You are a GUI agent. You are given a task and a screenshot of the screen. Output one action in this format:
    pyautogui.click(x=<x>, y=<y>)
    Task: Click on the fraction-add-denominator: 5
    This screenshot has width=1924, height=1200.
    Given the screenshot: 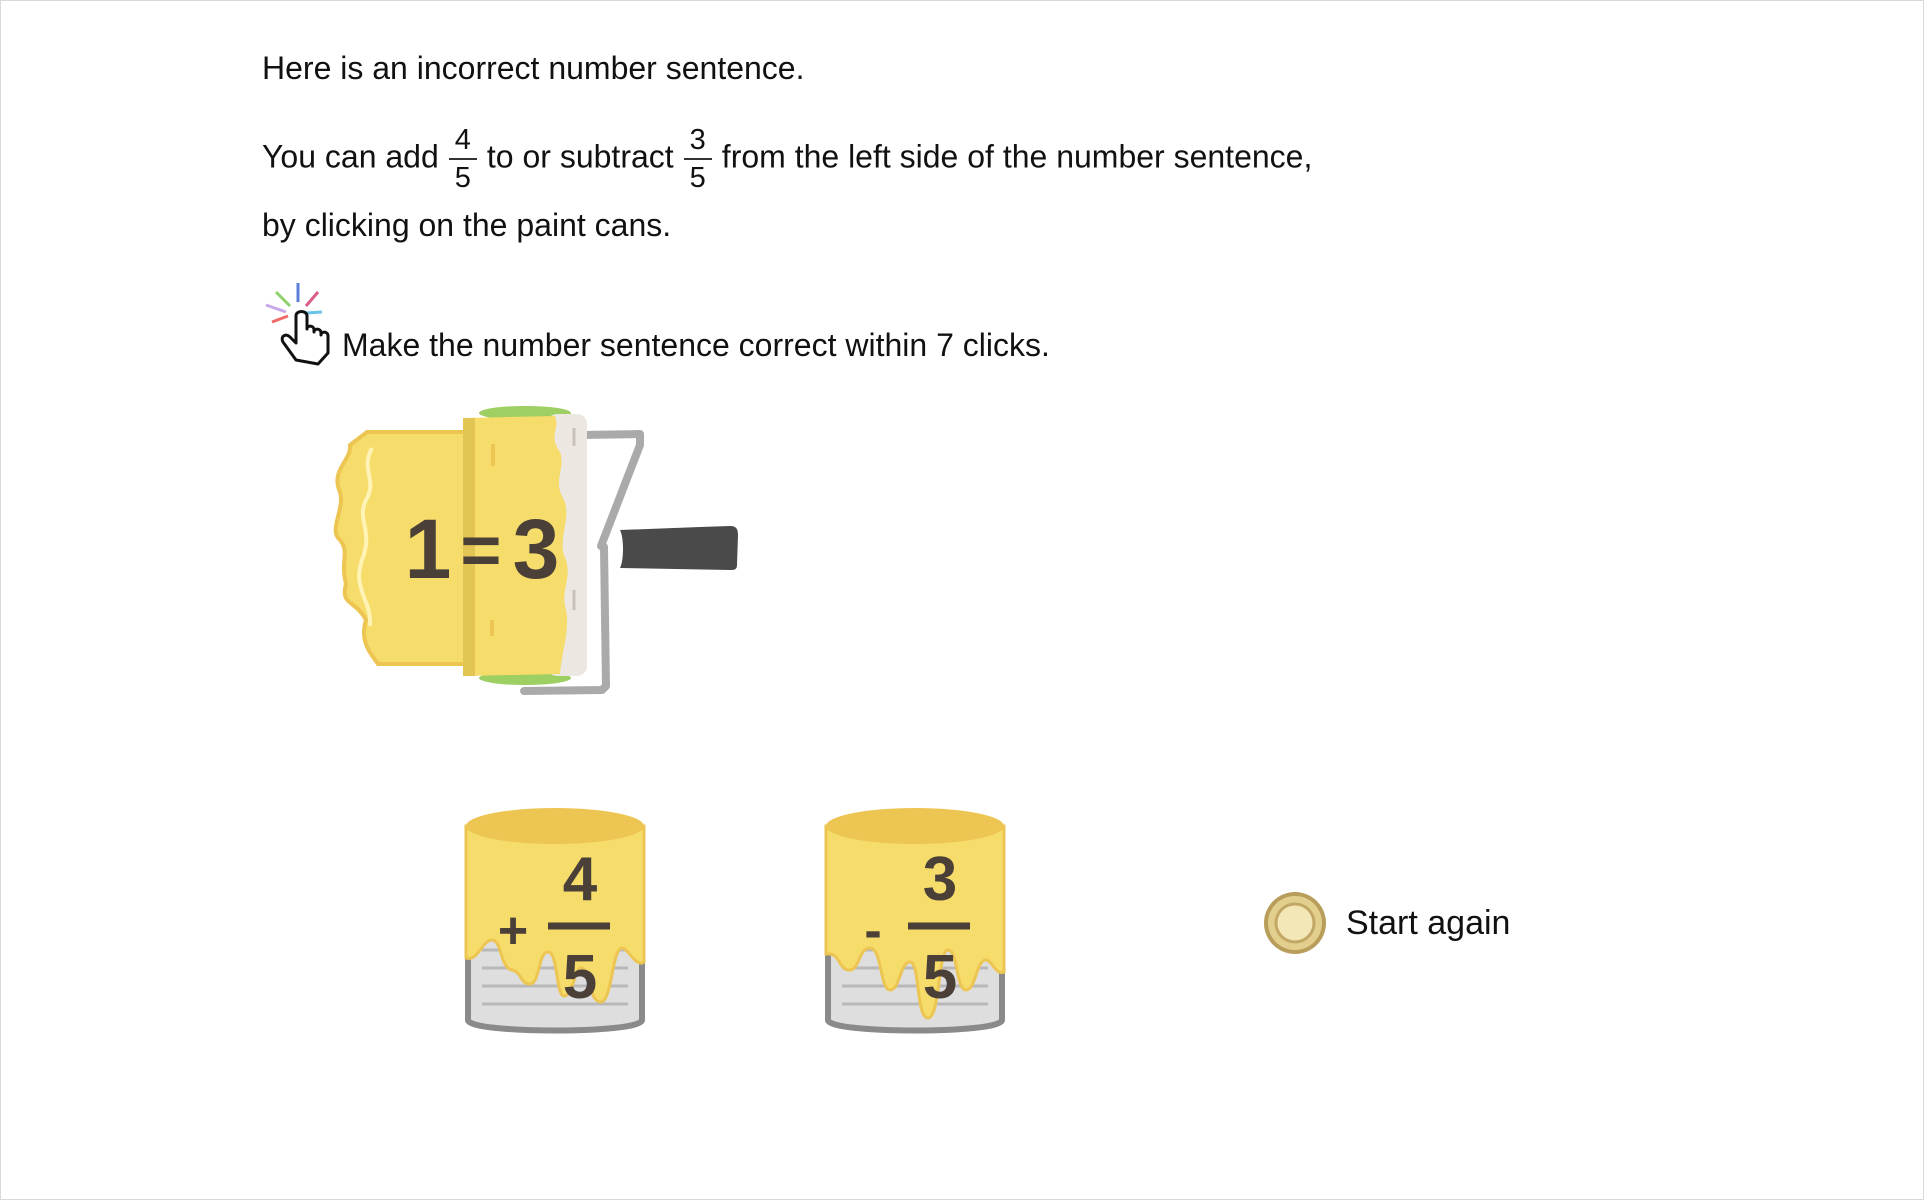 What is the action you would take?
    pyautogui.click(x=462, y=178)
    